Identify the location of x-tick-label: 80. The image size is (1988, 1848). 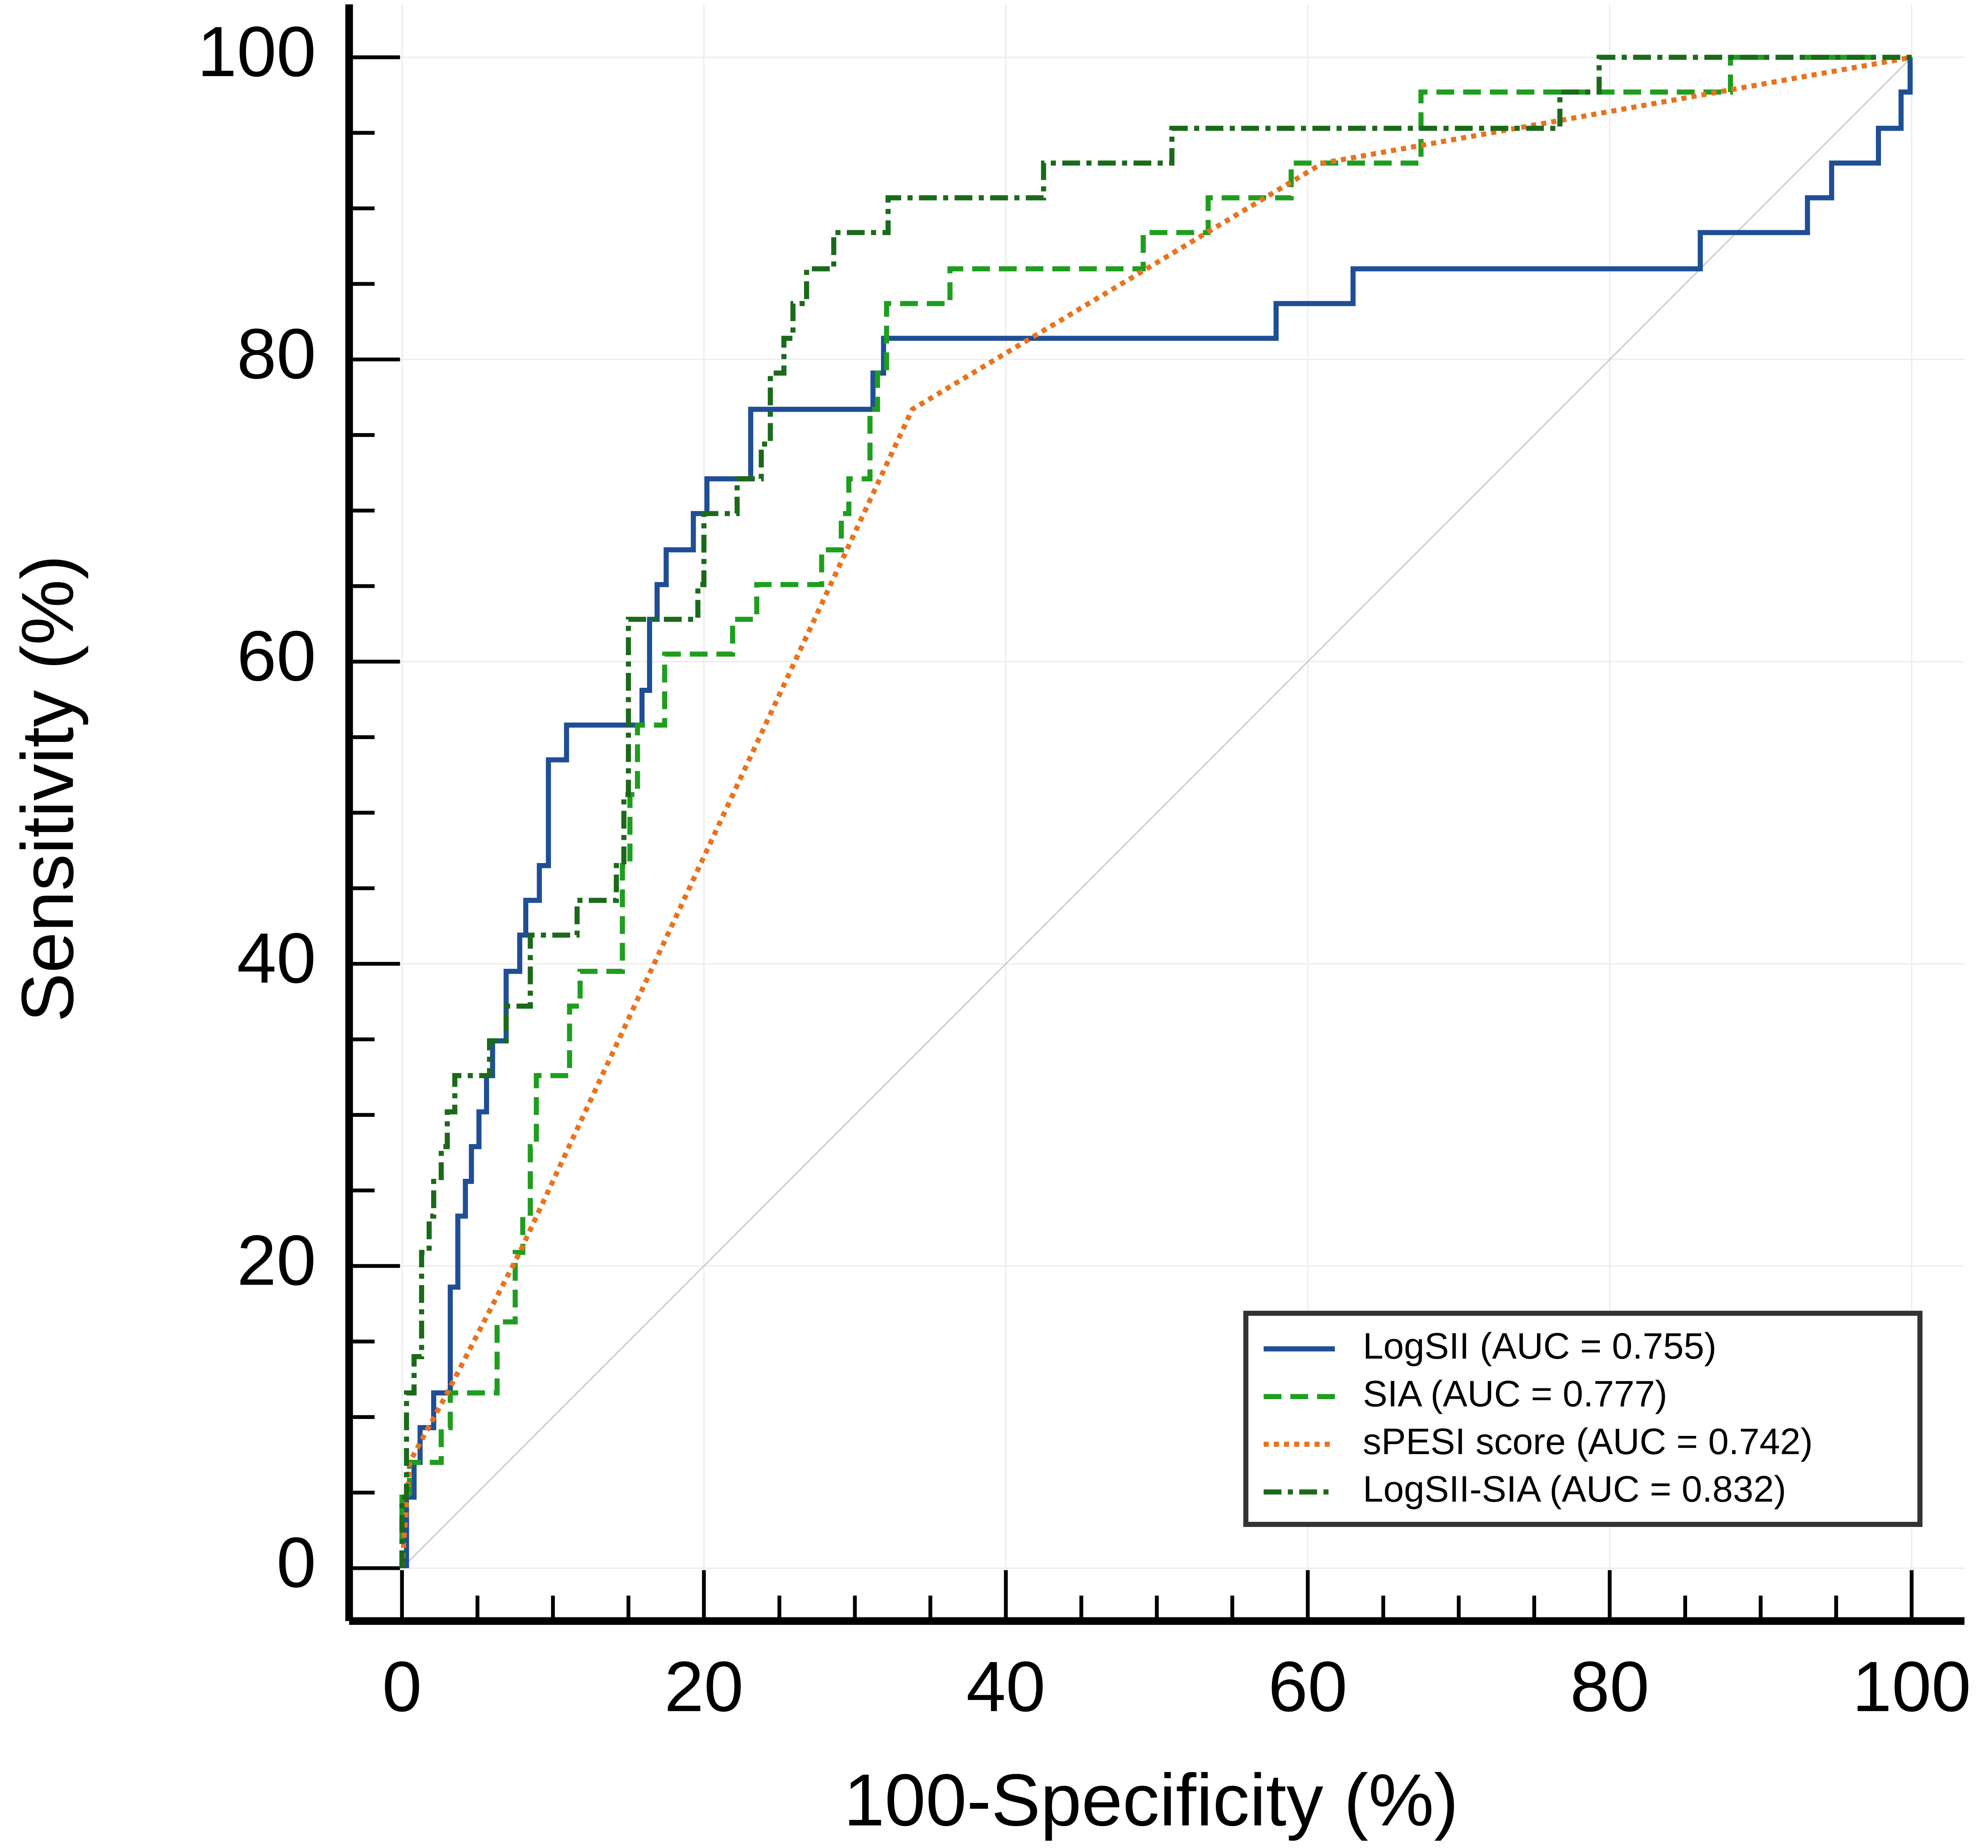
(1610, 1686).